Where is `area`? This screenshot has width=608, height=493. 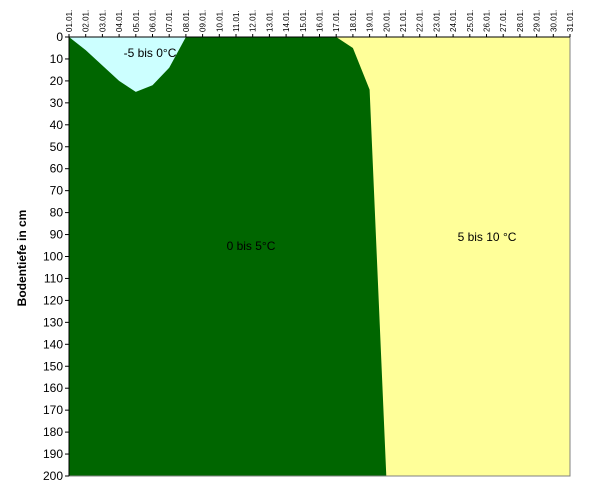
area is located at coordinates (127, 64).